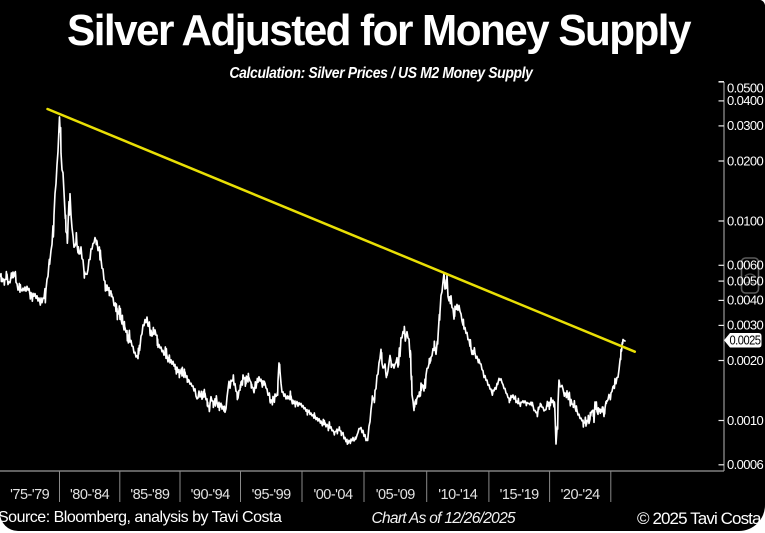 The image size is (765, 533). Describe the element at coordinates (745, 87) in the screenshot. I see `svg-text: 0.0500` at that location.